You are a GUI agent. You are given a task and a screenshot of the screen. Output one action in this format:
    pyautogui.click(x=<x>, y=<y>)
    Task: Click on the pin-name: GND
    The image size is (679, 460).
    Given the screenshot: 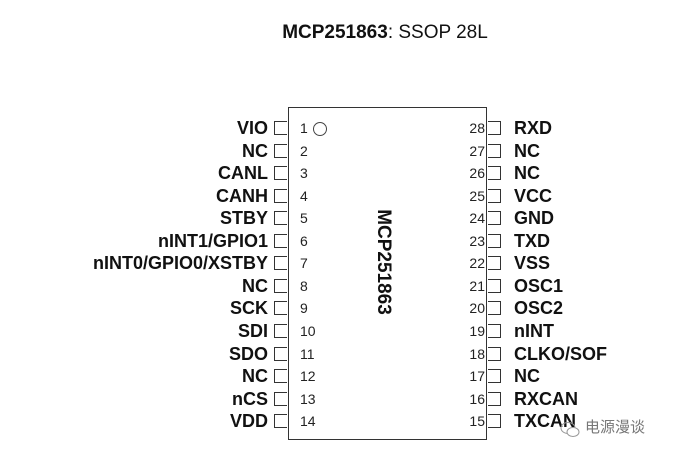 What is the action you would take?
    pyautogui.click(x=534, y=218)
    